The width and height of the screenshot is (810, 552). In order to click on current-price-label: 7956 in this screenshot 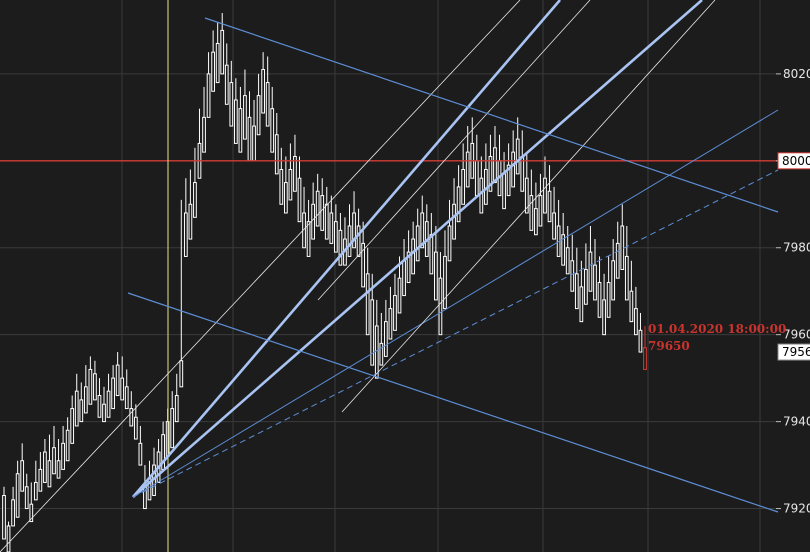, I will do `click(796, 352)`.